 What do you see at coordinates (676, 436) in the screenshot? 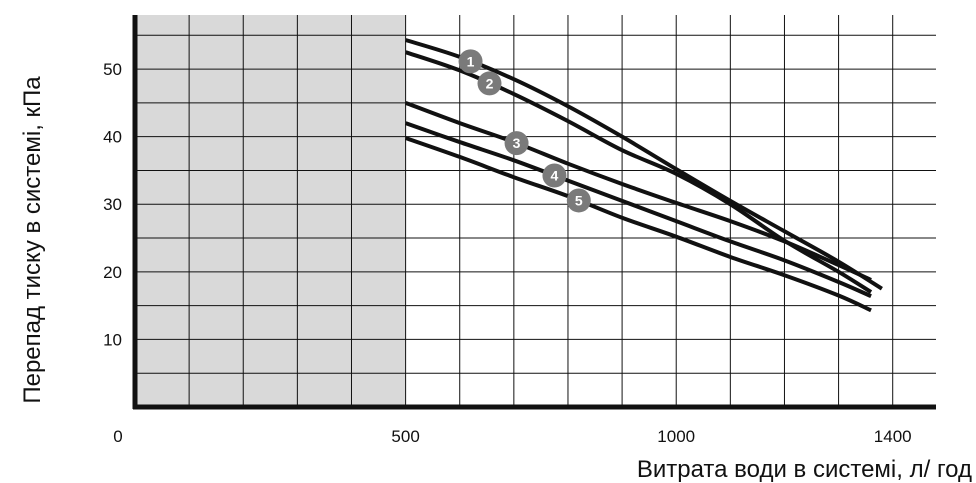
I see `x-tick-label: 1000` at bounding box center [676, 436].